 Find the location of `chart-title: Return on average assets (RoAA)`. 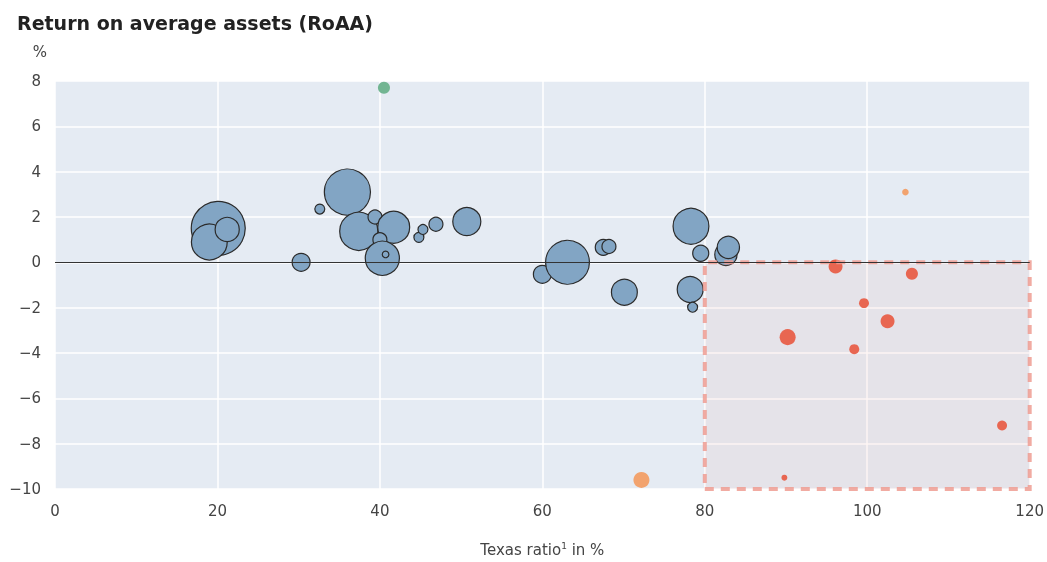

chart-title: Return on average assets (RoAA) is located at coordinates (195, 22).